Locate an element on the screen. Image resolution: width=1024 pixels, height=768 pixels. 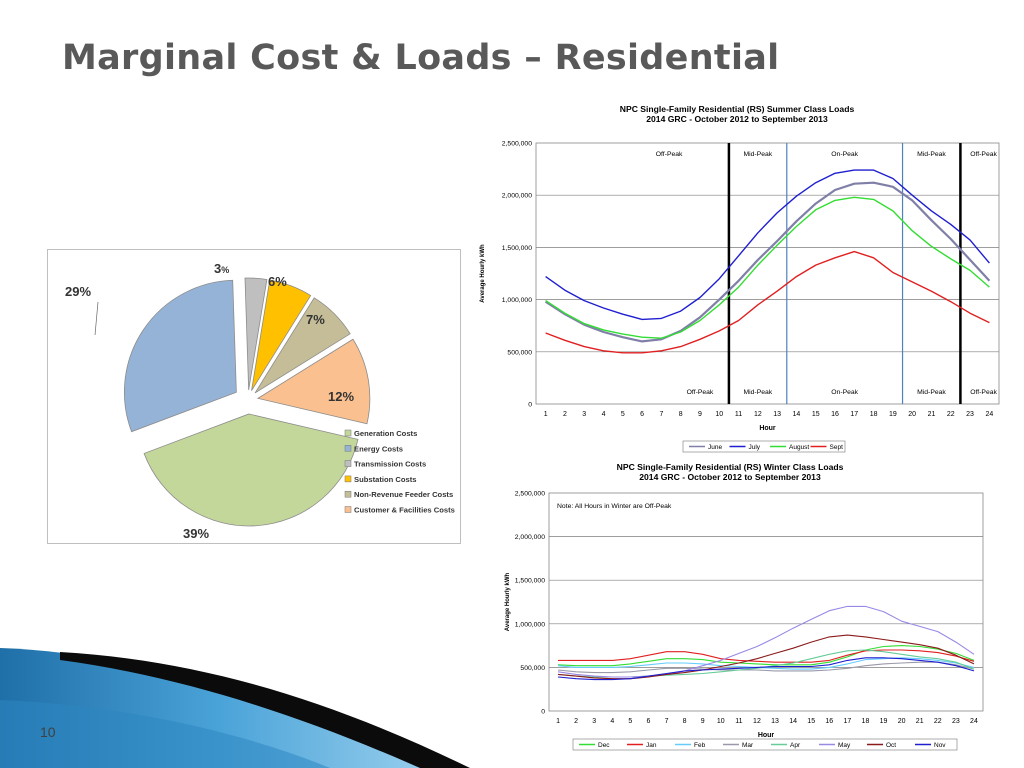
period-label-bottom: On-Peak is located at coordinates (844, 392).